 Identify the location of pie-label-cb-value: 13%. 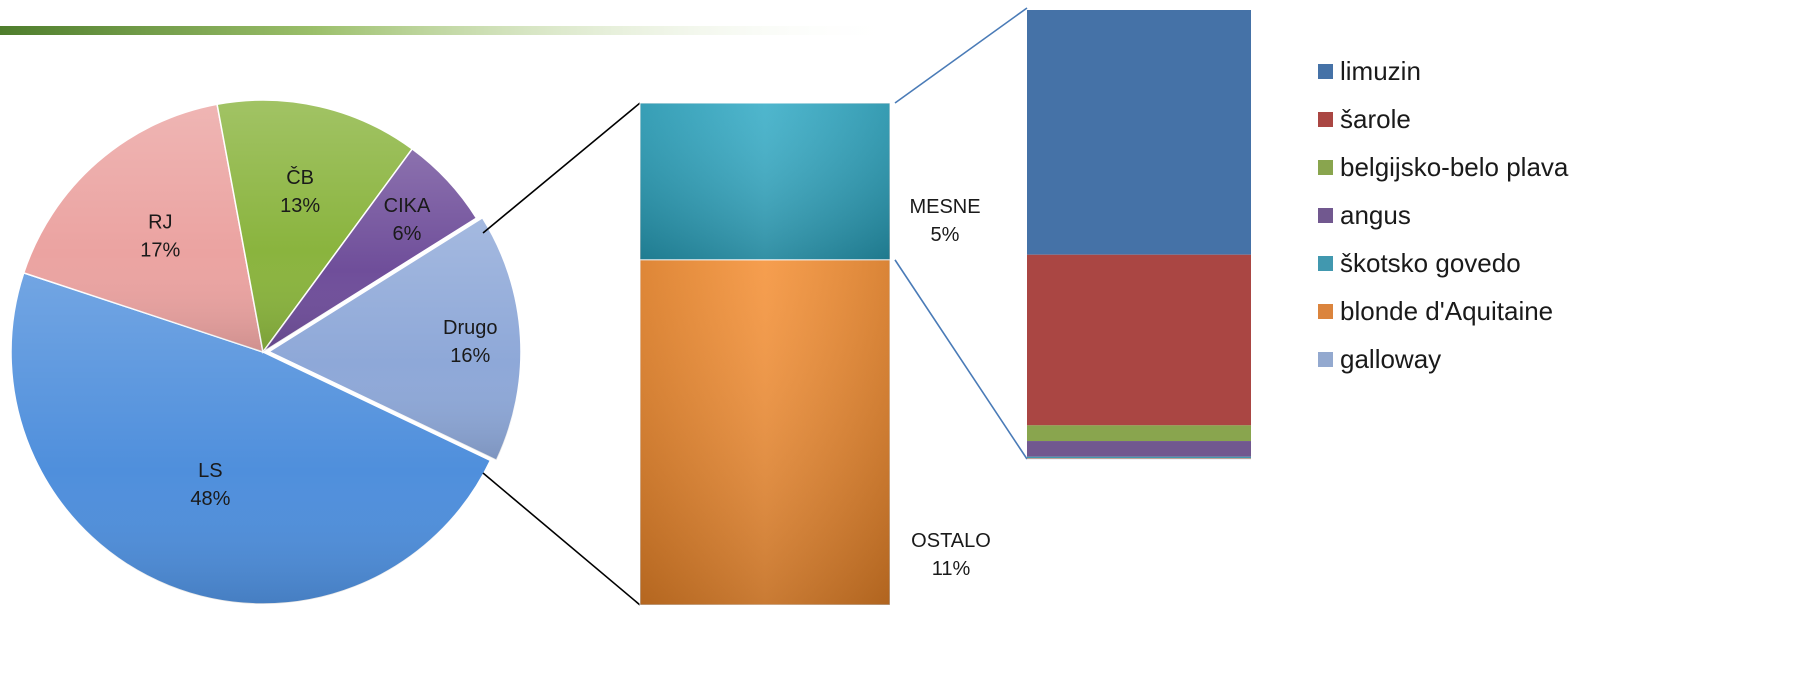
(300, 206).